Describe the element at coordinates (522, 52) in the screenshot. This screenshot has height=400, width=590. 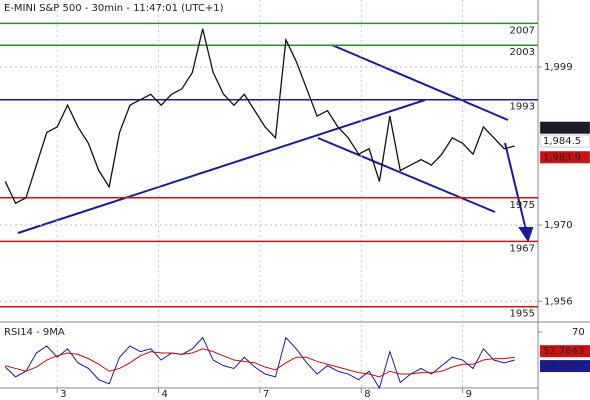
I see `level-label: 2003` at that location.